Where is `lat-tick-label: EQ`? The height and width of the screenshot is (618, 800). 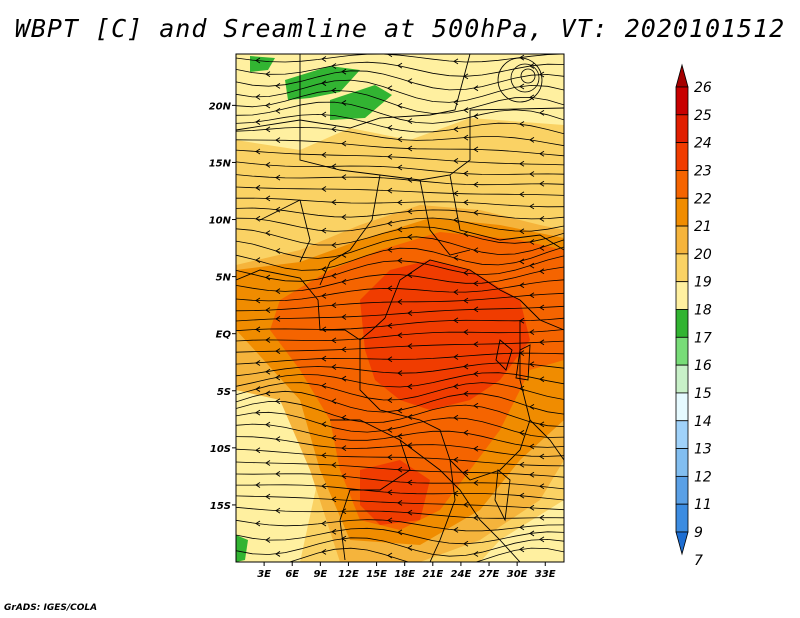
lat-tick-label: EQ is located at coordinates (224, 335).